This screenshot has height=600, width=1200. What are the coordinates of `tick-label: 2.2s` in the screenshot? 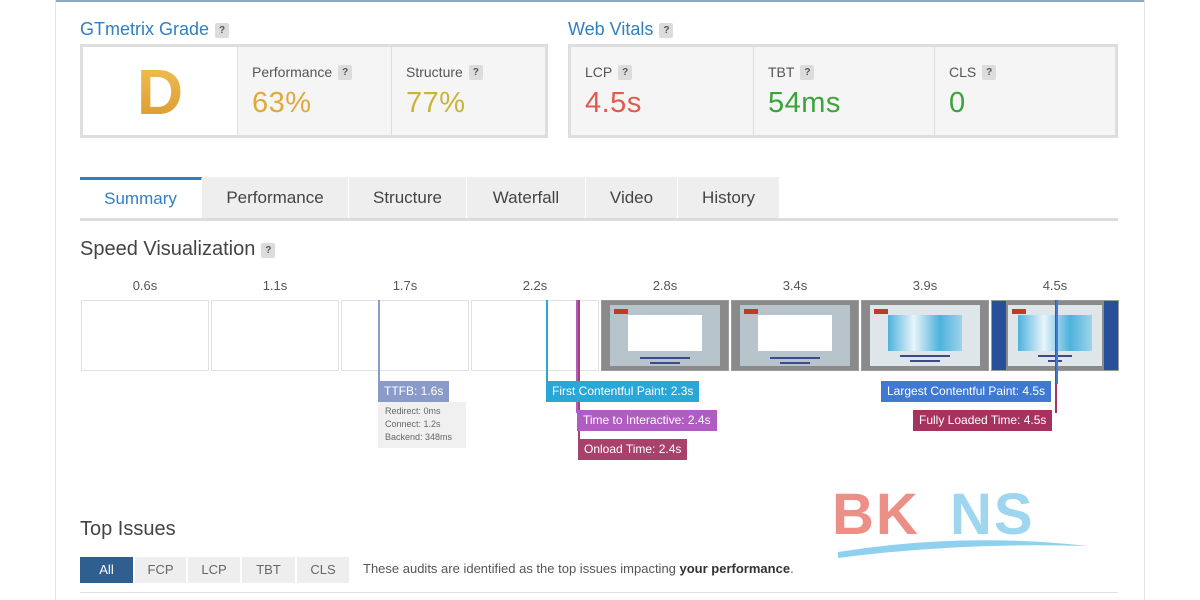 It's located at (535, 285).